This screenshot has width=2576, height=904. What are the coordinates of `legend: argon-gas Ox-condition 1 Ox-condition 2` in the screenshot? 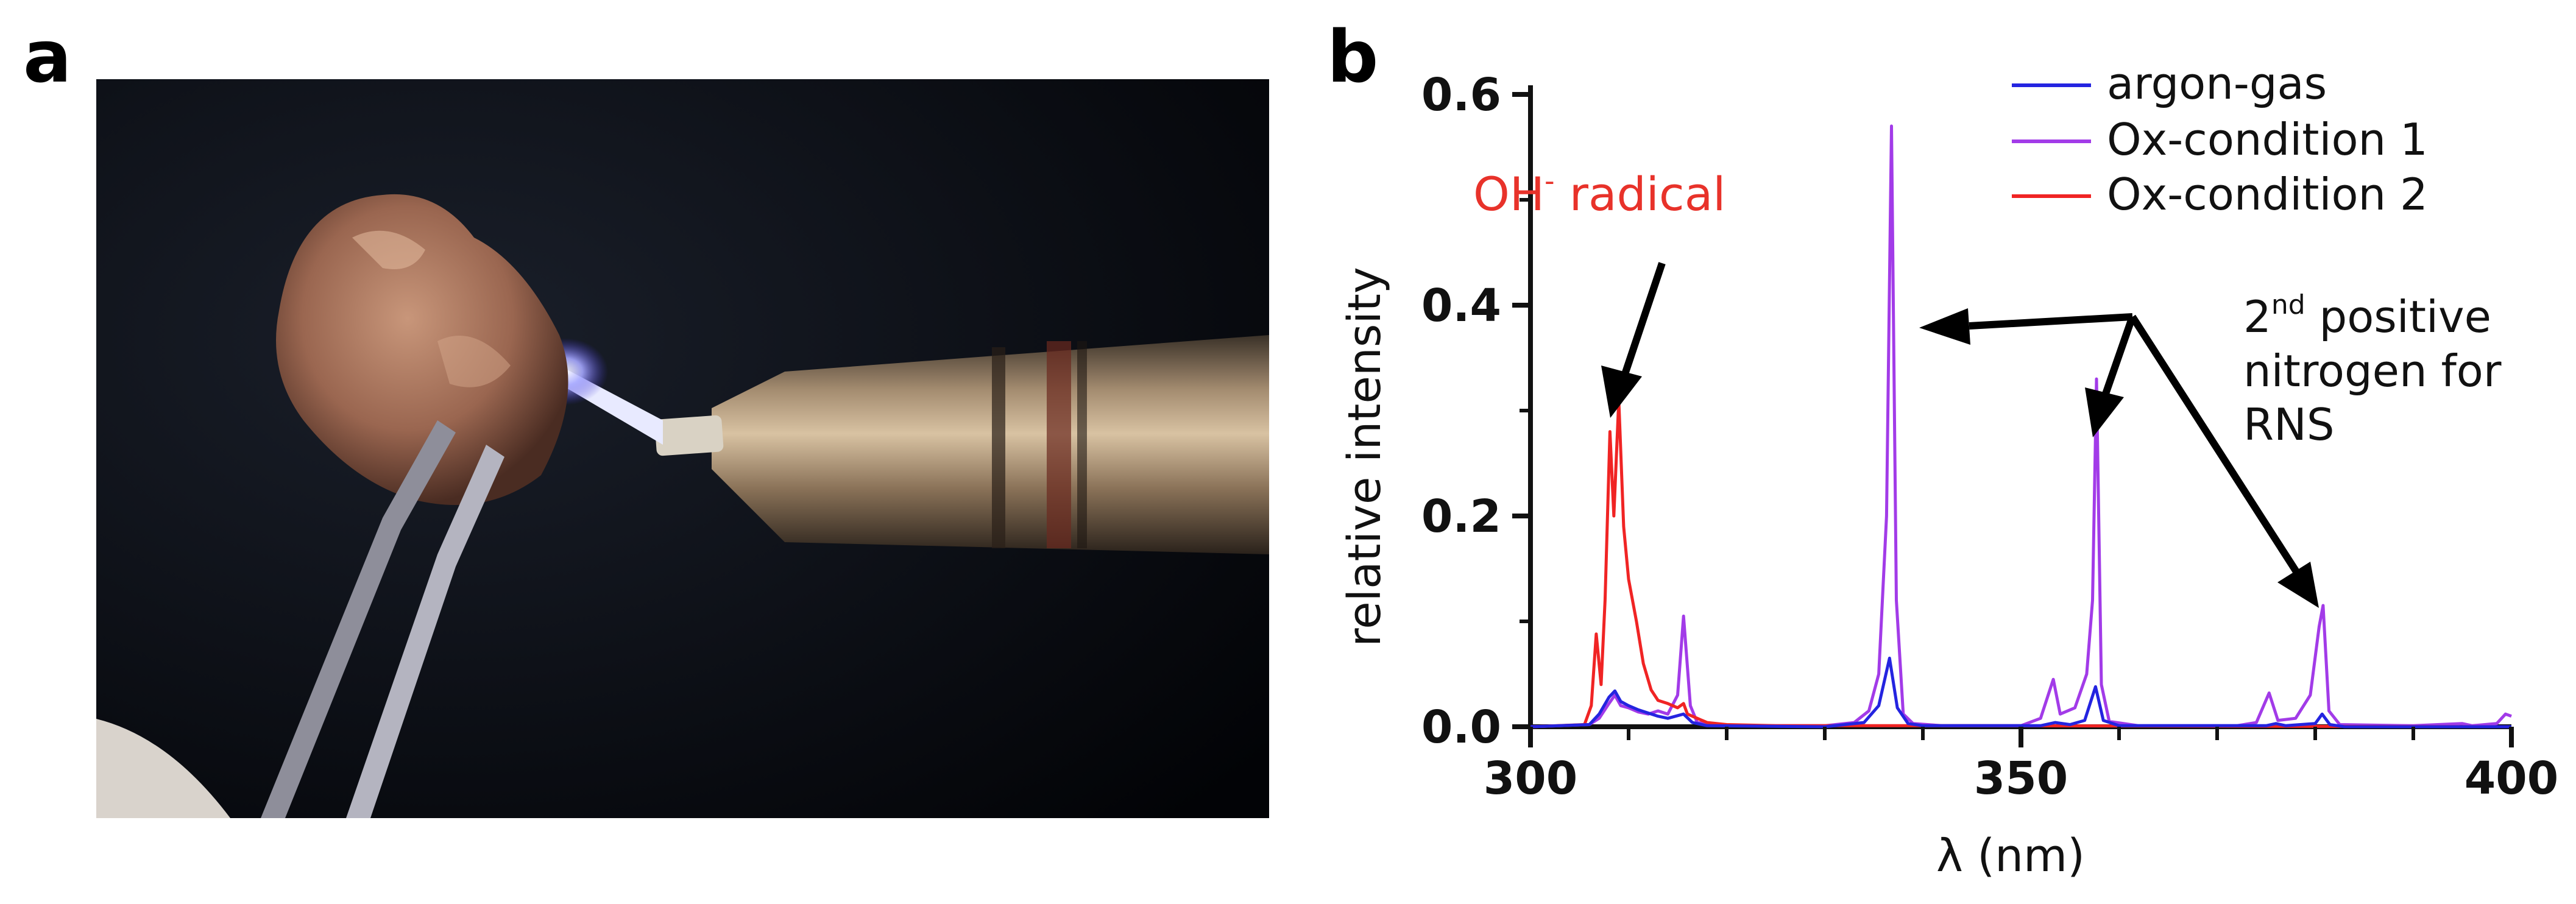 It's located at (2220, 139).